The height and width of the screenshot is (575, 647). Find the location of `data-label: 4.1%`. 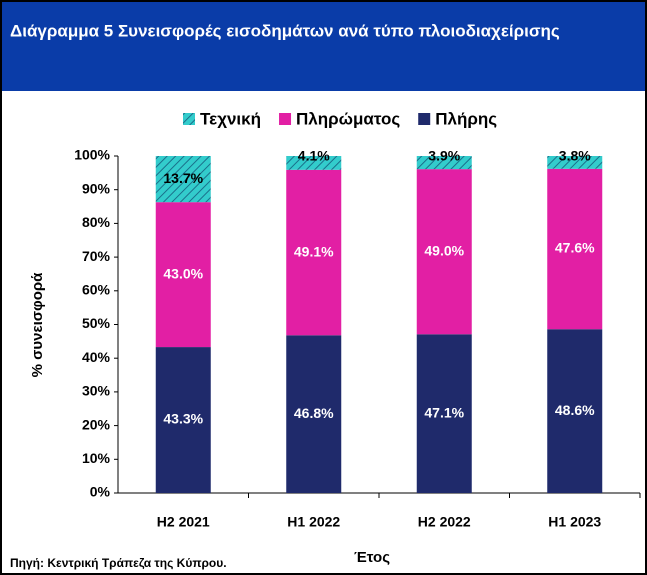

data-label: 4.1% is located at coordinates (314, 156).